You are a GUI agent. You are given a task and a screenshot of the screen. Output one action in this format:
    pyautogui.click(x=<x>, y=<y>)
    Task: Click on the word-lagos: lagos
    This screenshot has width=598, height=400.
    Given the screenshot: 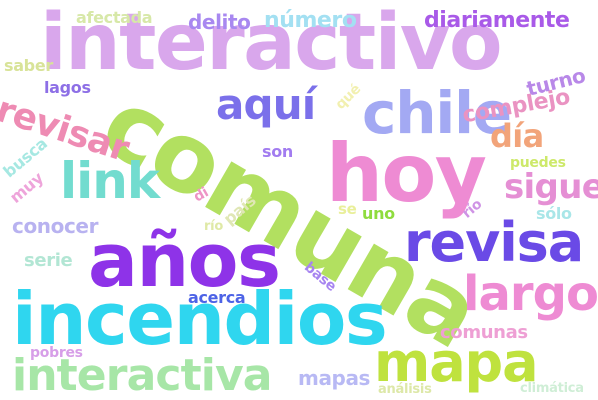 What is the action you would take?
    pyautogui.click(x=67, y=87)
    